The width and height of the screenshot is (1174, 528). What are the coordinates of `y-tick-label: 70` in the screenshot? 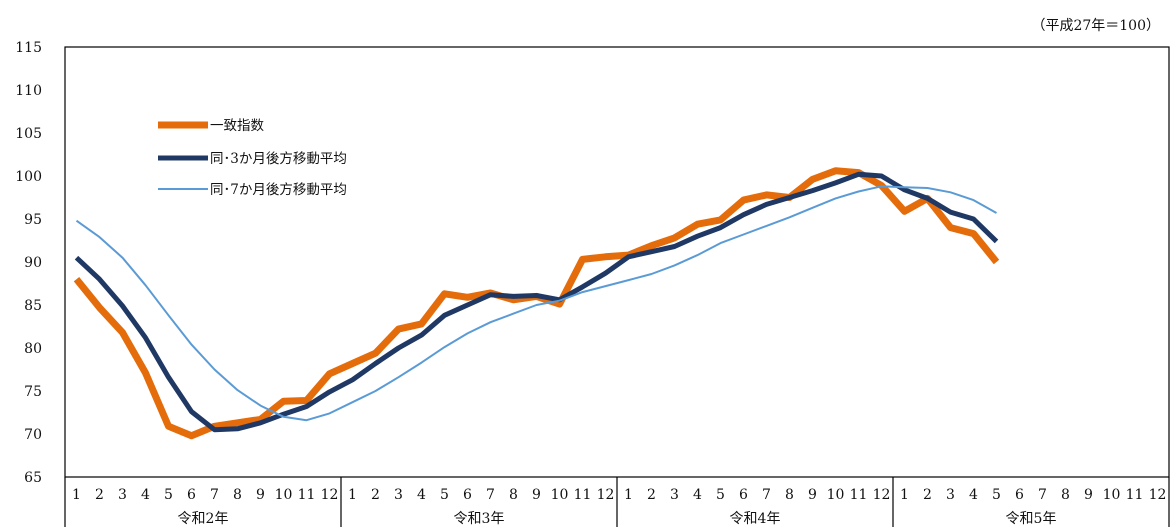 It's located at (33, 435).